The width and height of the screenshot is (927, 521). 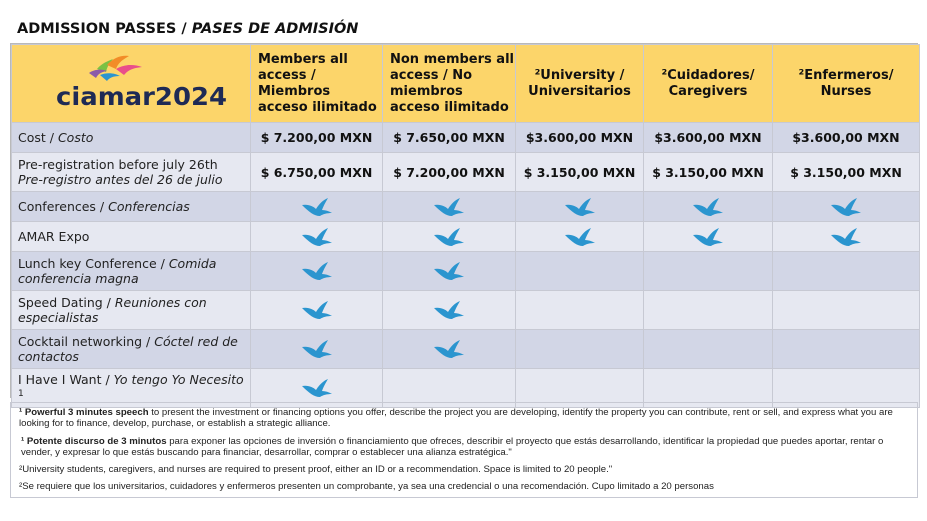 What do you see at coordinates (21, 393) in the screenshot?
I see `footnote-marker: 1` at bounding box center [21, 393].